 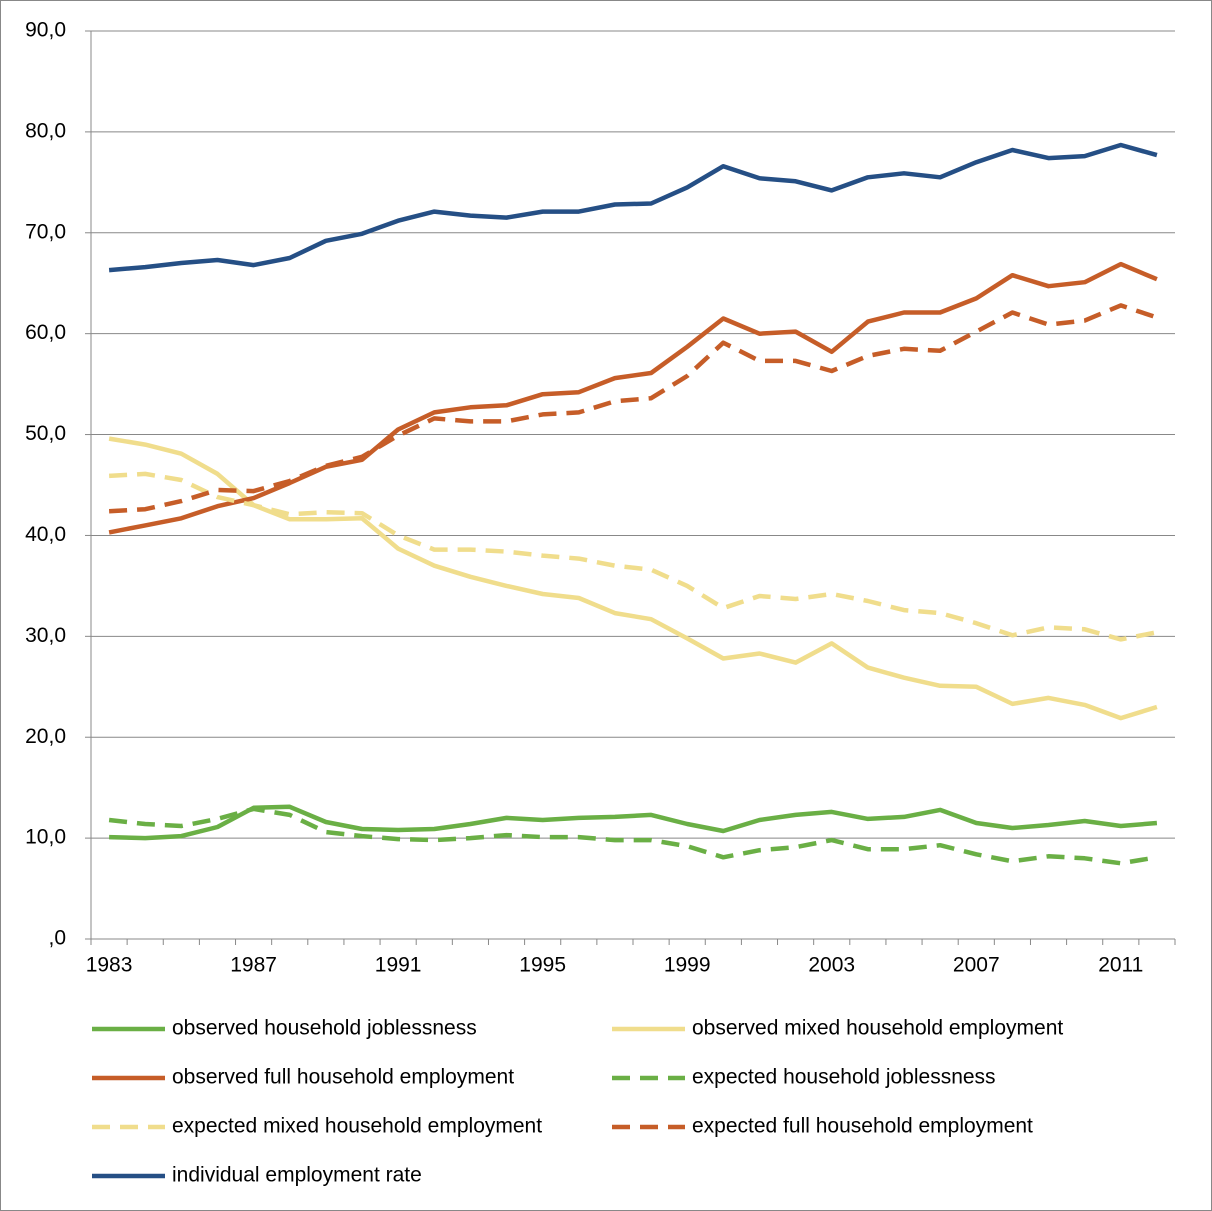 I want to click on y-tick-label: 90,0, so click(x=45, y=30).